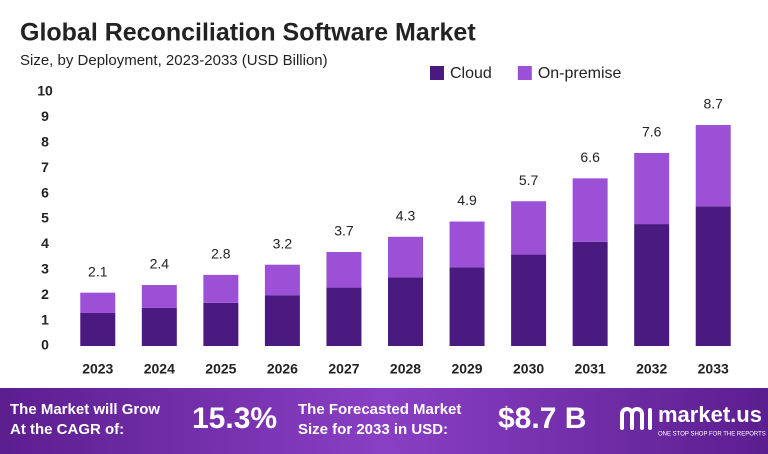 This screenshot has height=454, width=768. What do you see at coordinates (45, 243) in the screenshot?
I see `y-tick-label: 4` at bounding box center [45, 243].